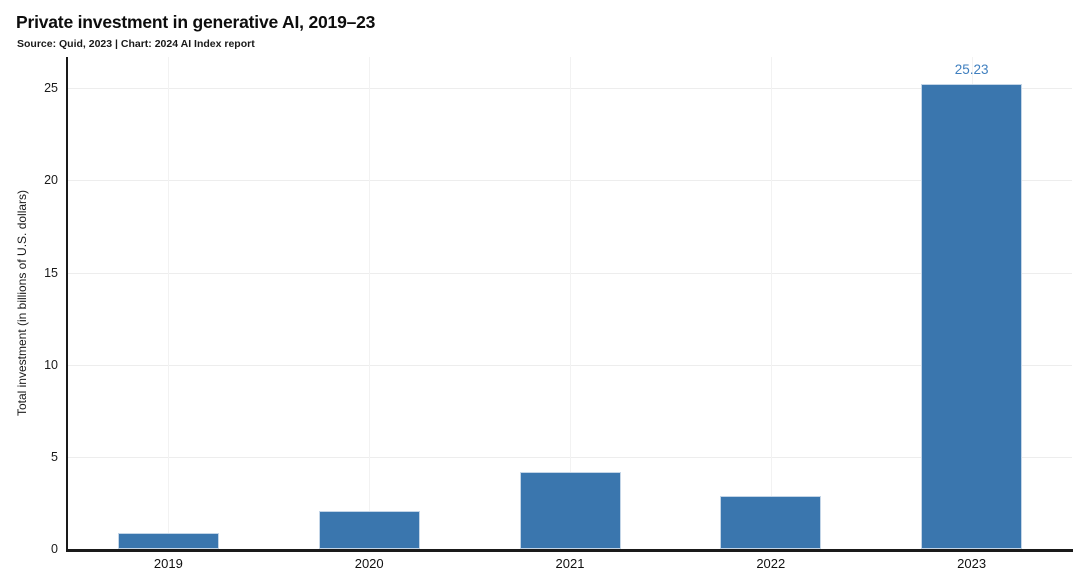  I want to click on x-tick-label-2023: 2023, so click(972, 563).